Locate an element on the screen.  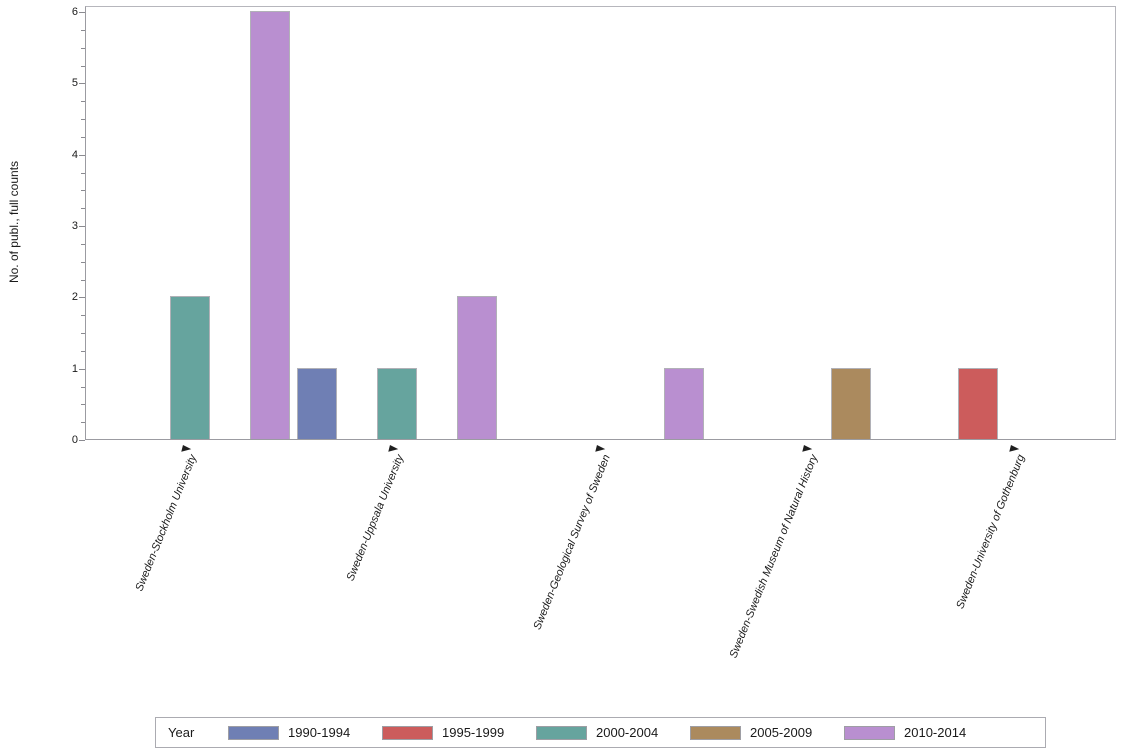
y-axis-title: No. of publ., full counts is located at coordinates (14, 222).